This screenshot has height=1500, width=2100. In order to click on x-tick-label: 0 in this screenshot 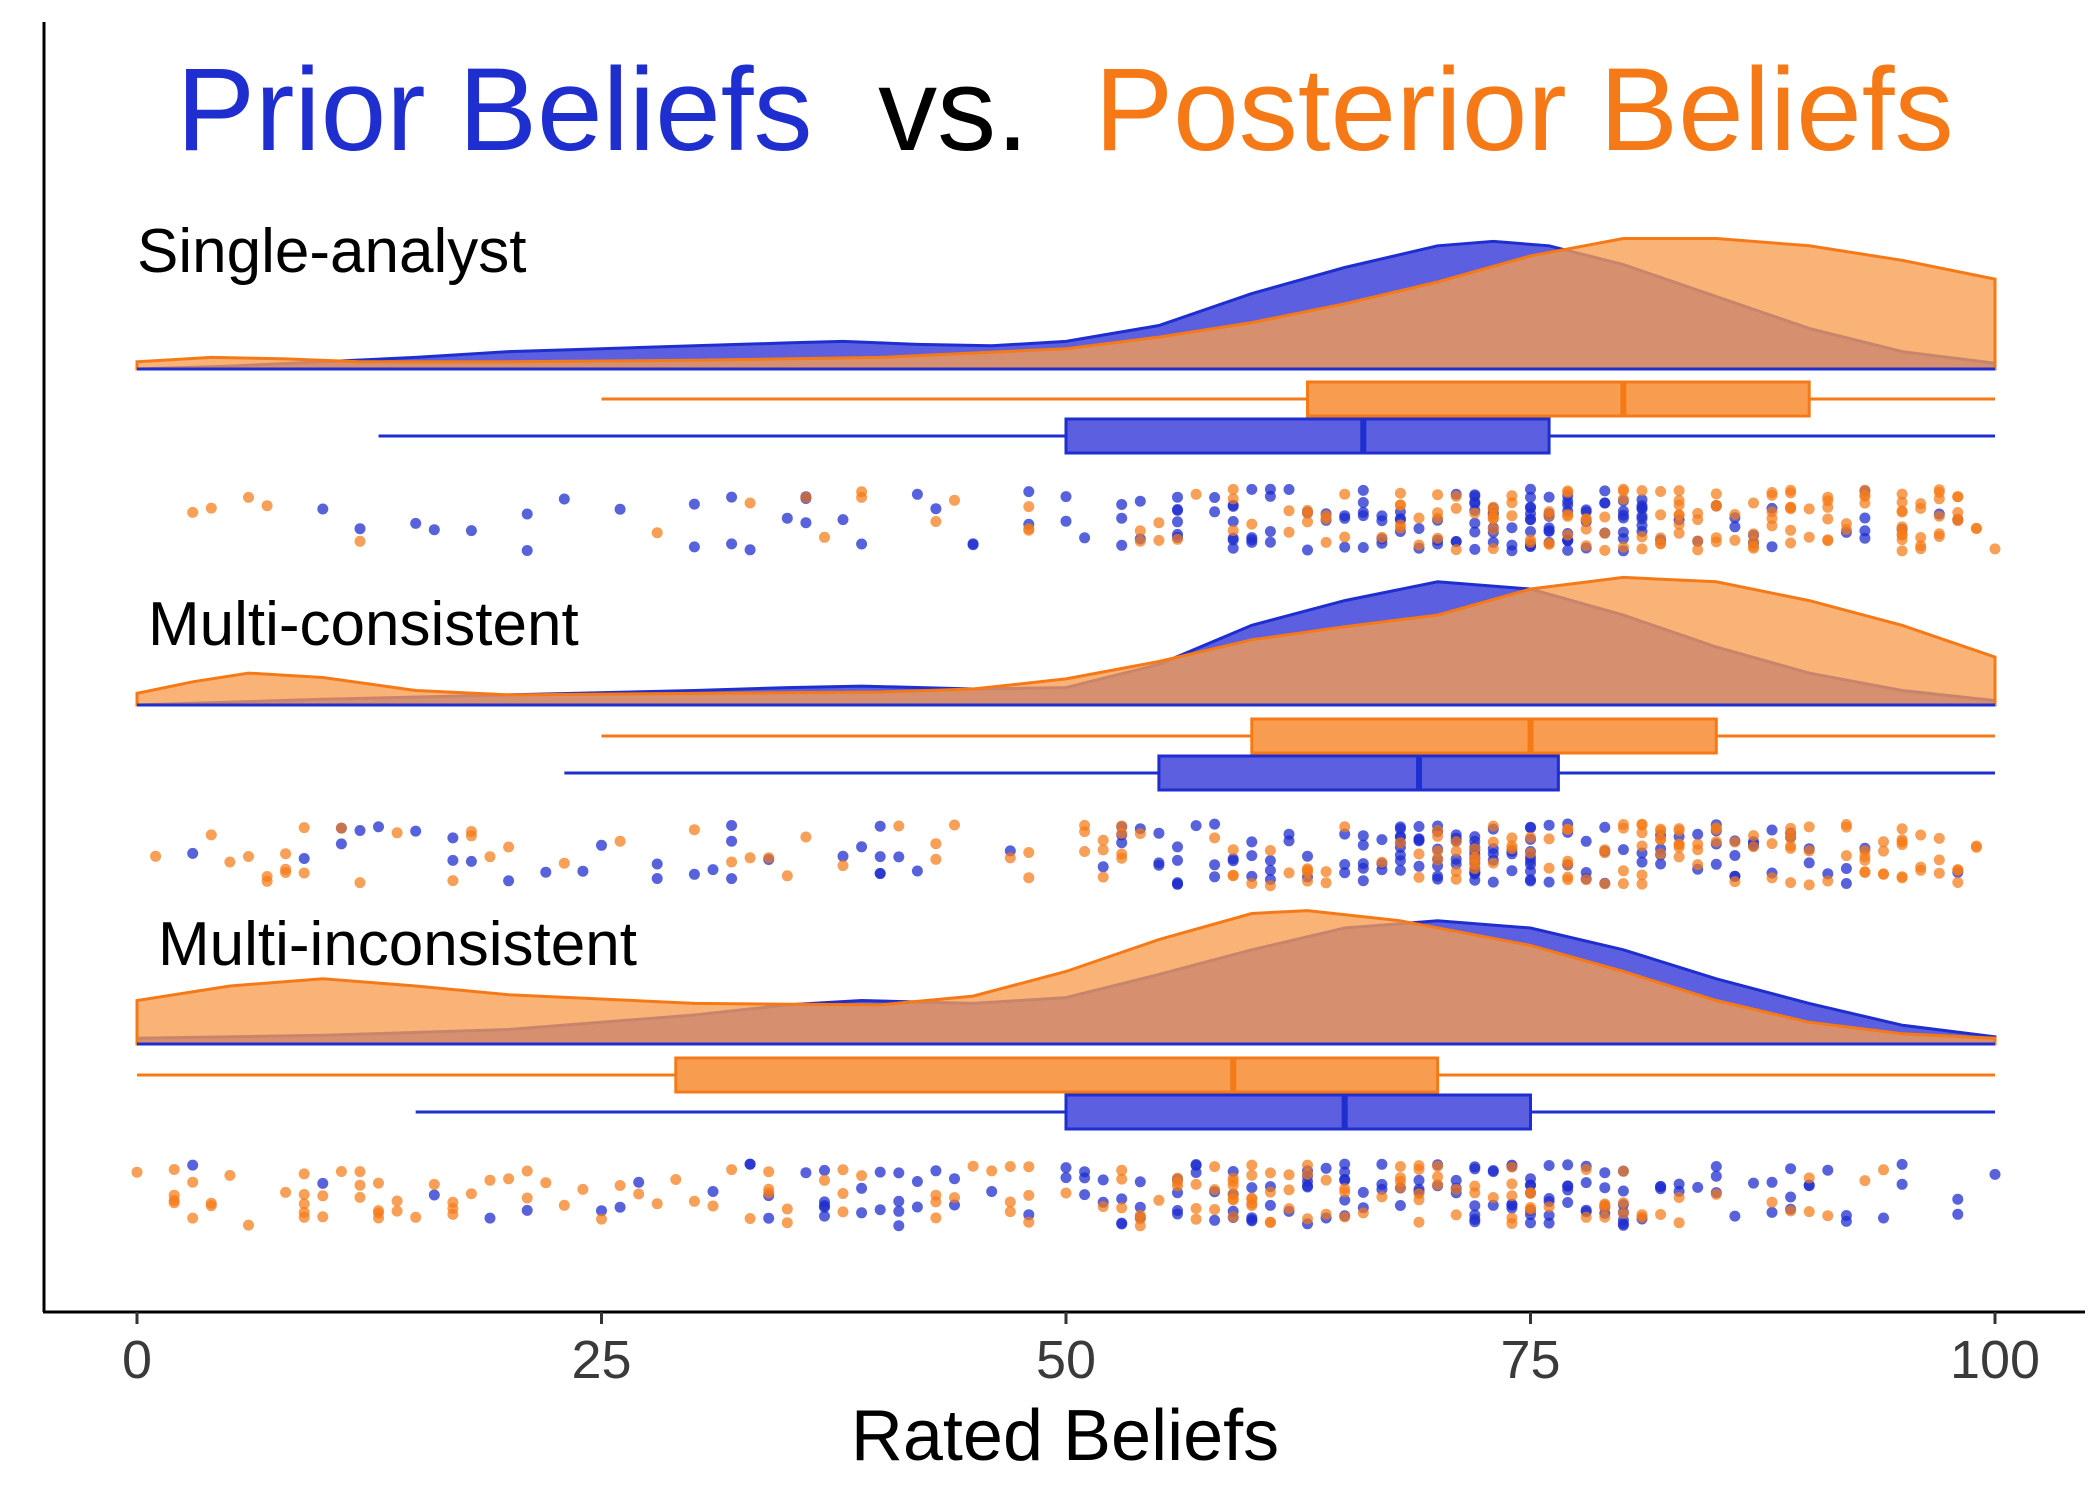, I will do `click(137, 1360)`.